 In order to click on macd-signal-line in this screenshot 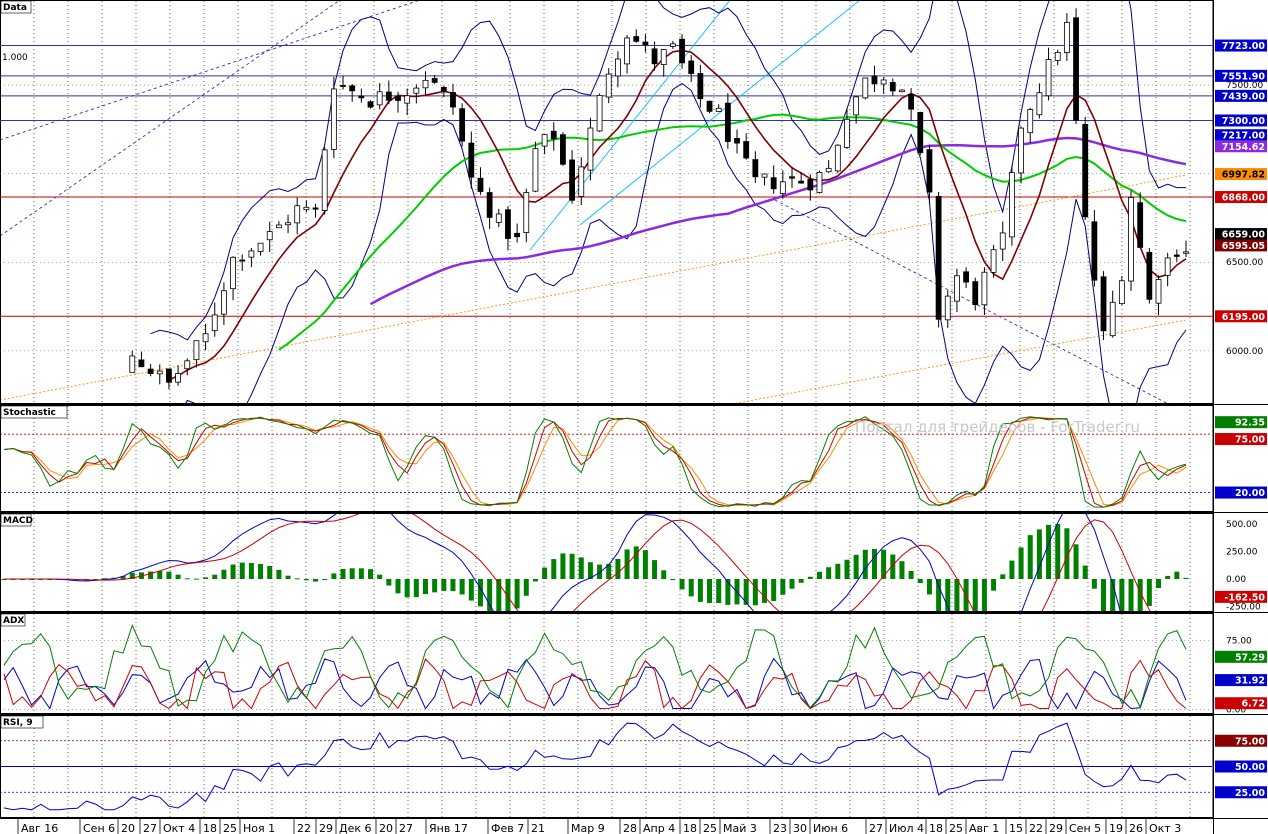, I will do `click(577, 562)`.